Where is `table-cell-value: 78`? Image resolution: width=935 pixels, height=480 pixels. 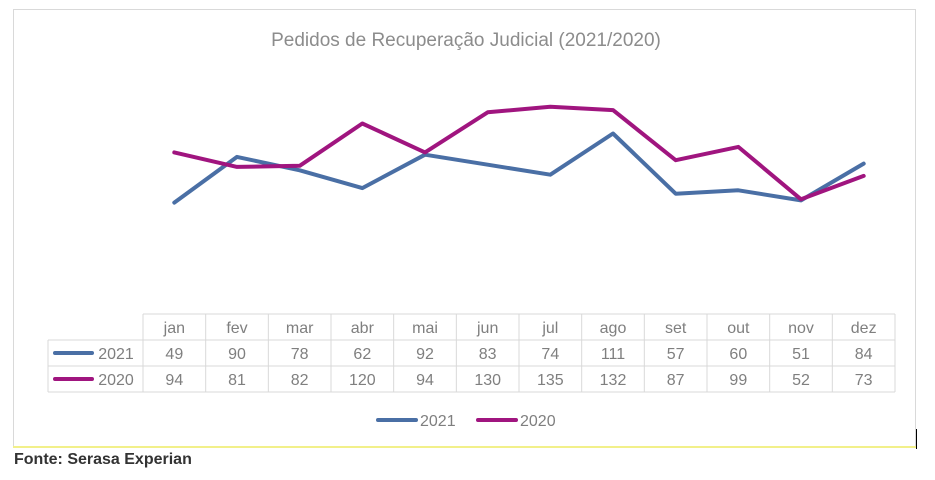 table-cell-value: 78 is located at coordinates (300, 354).